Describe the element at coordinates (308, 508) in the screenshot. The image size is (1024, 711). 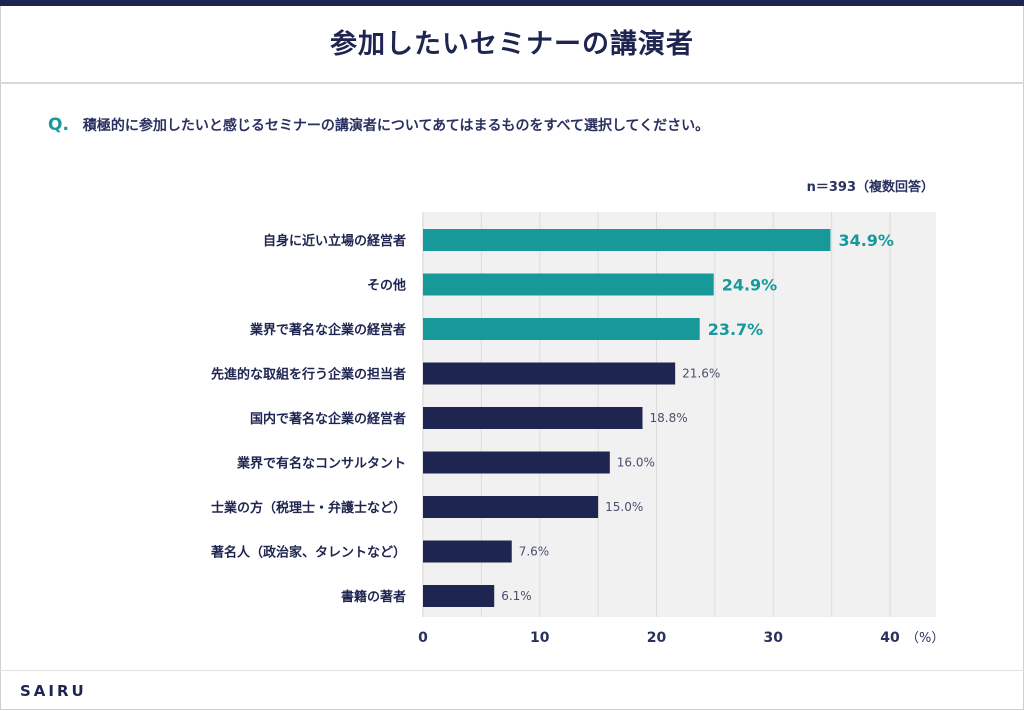
I see `category-label: 士業の方（税理士・弁護士など）` at that location.